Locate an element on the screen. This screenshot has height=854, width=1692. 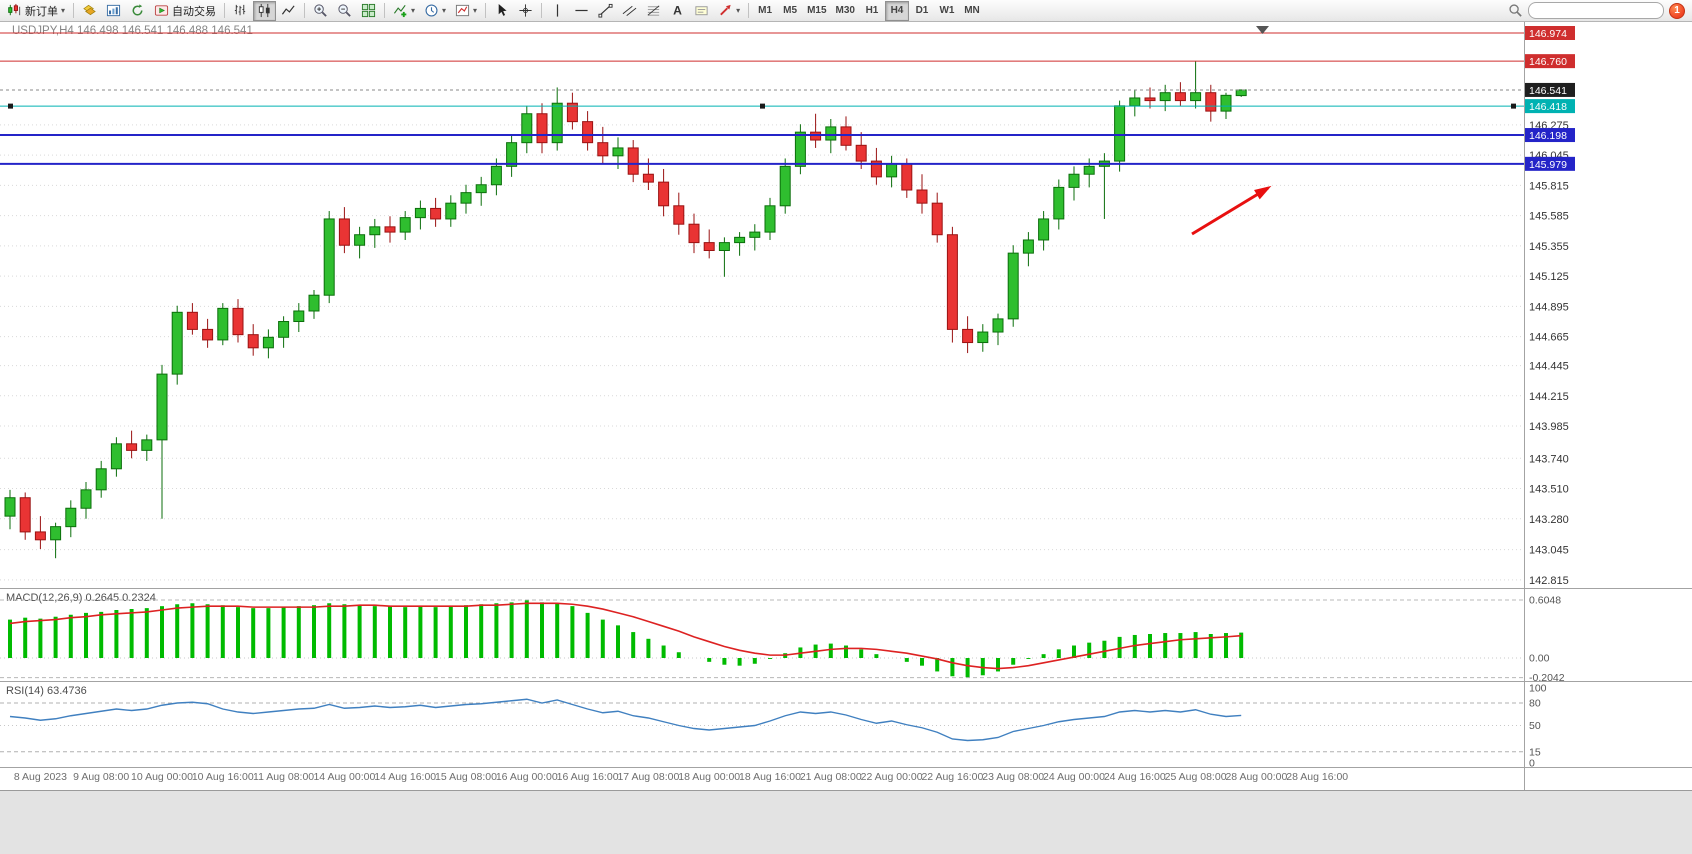
clock-icon is located at coordinates (431, 10).